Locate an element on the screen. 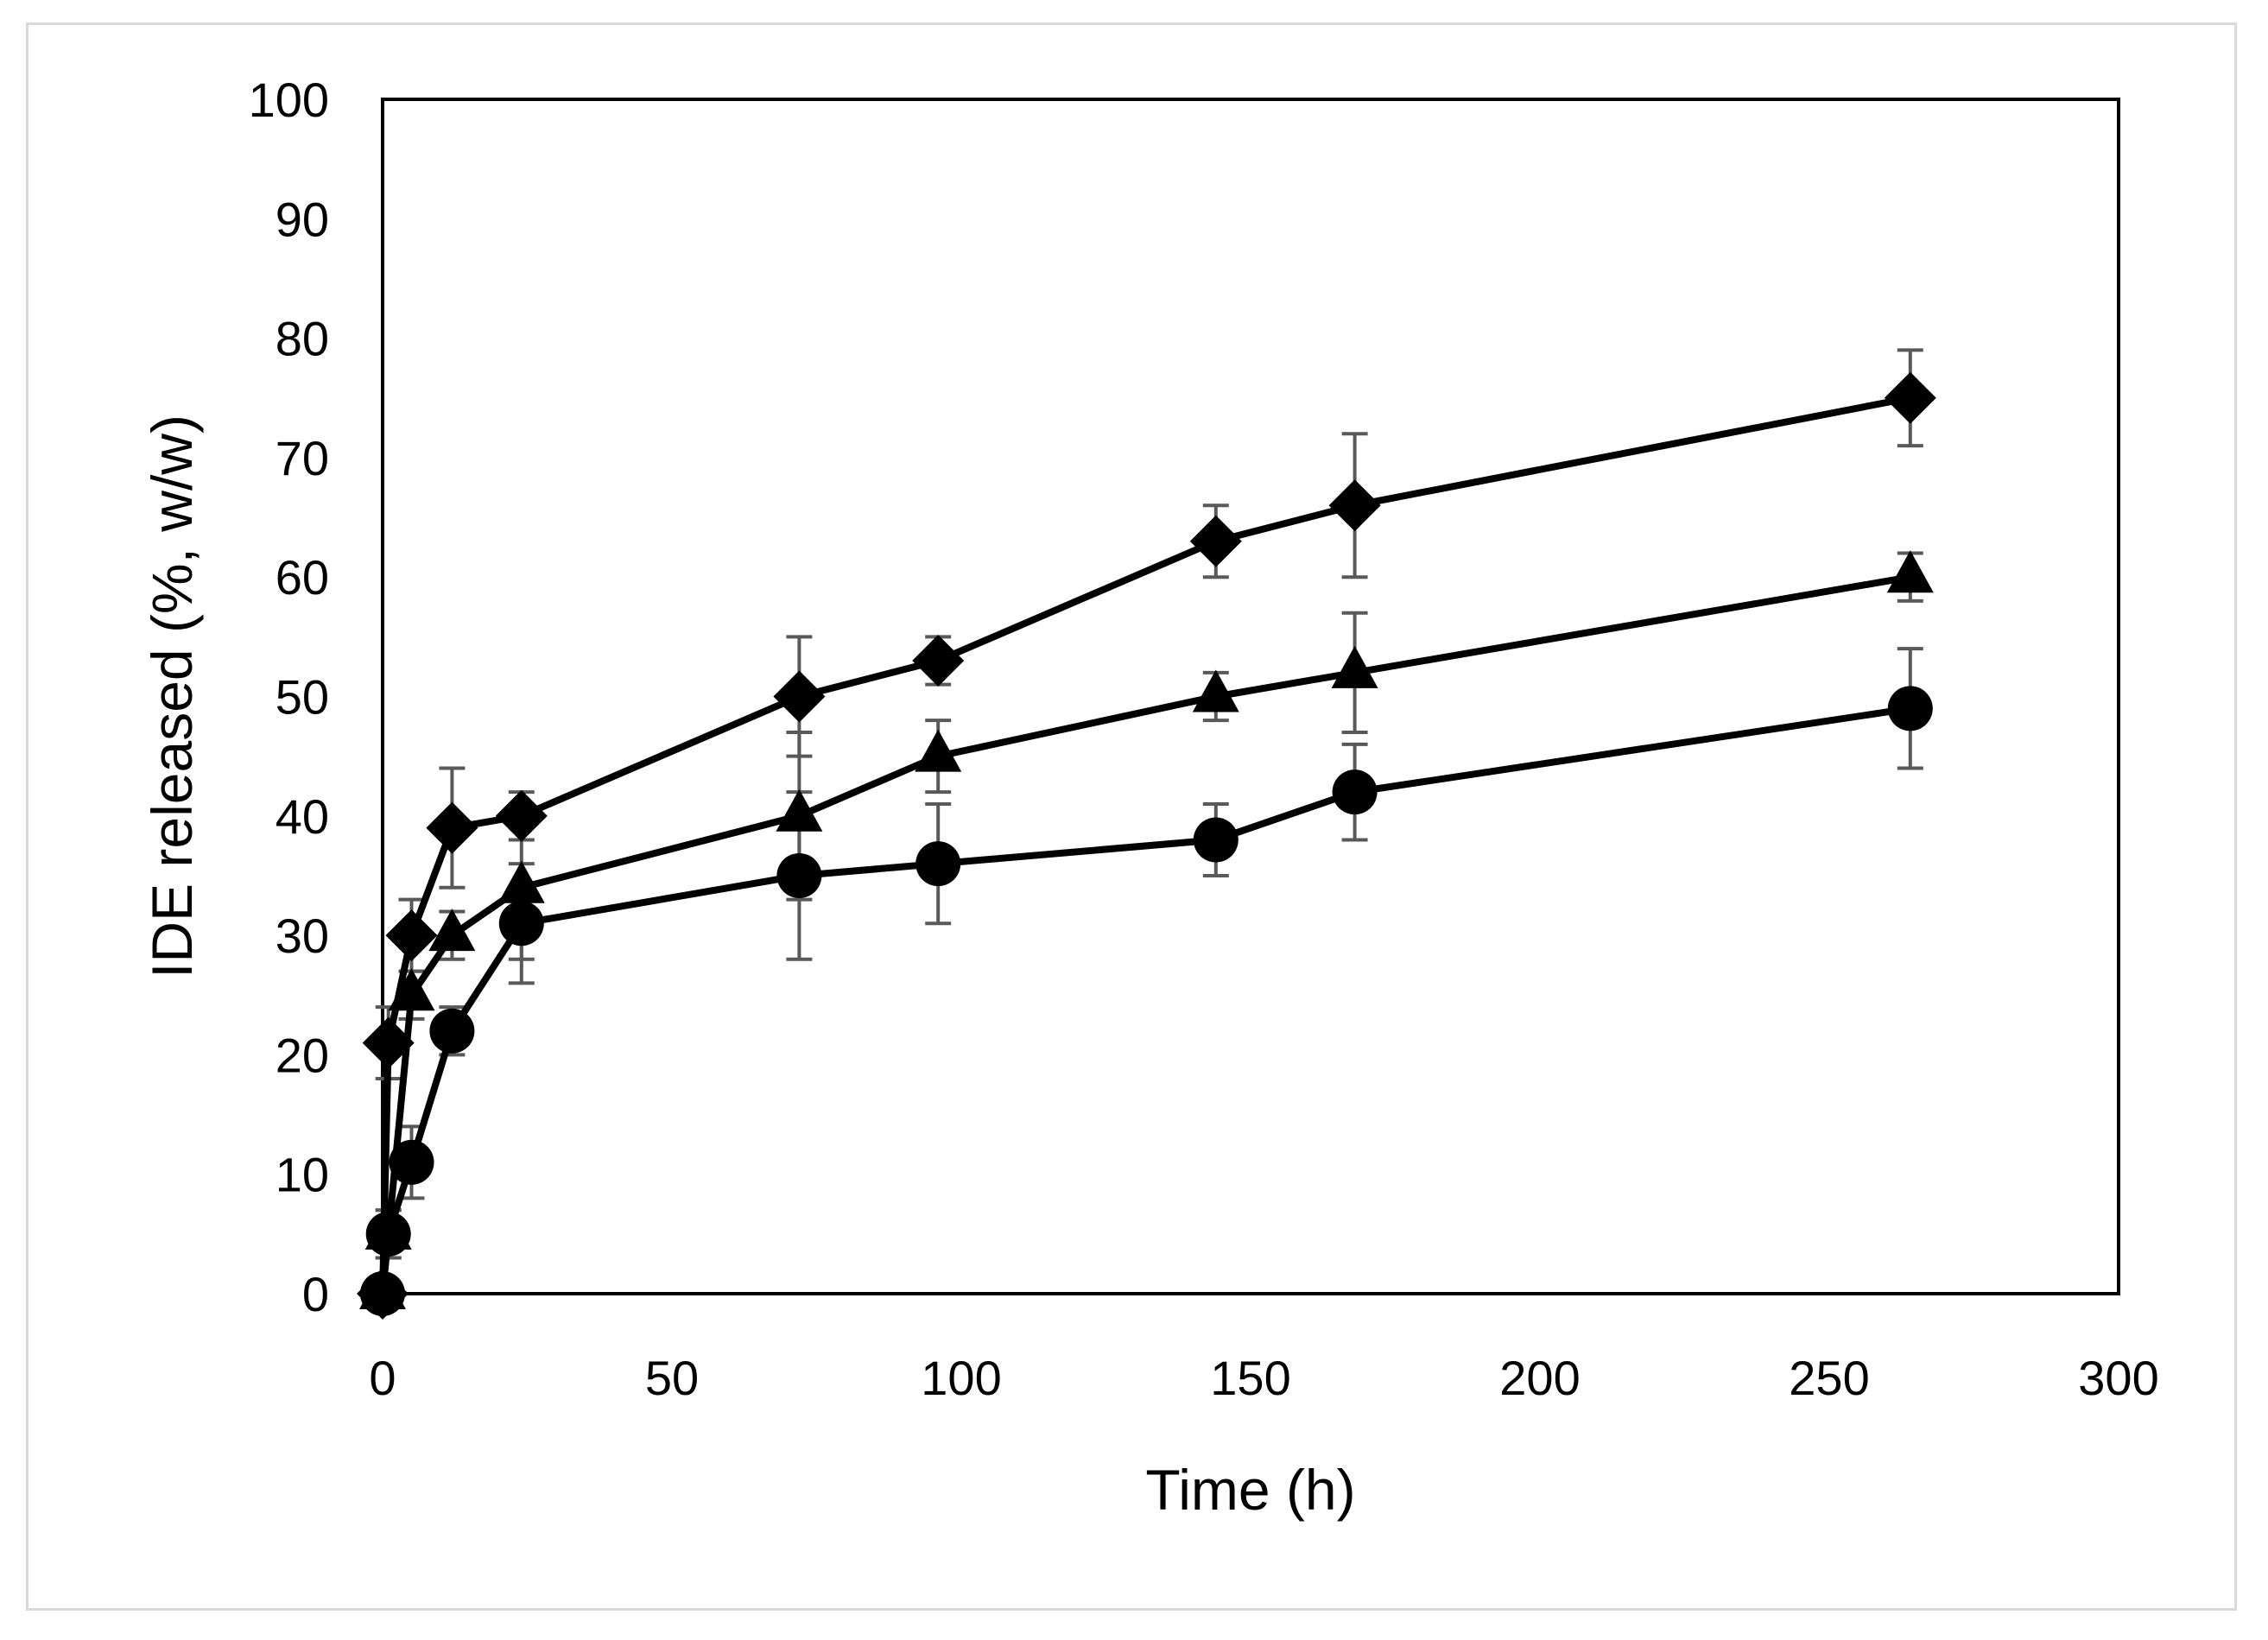 This screenshot has width=2268, height=1640. y-tick-label: 20 is located at coordinates (302, 1055).